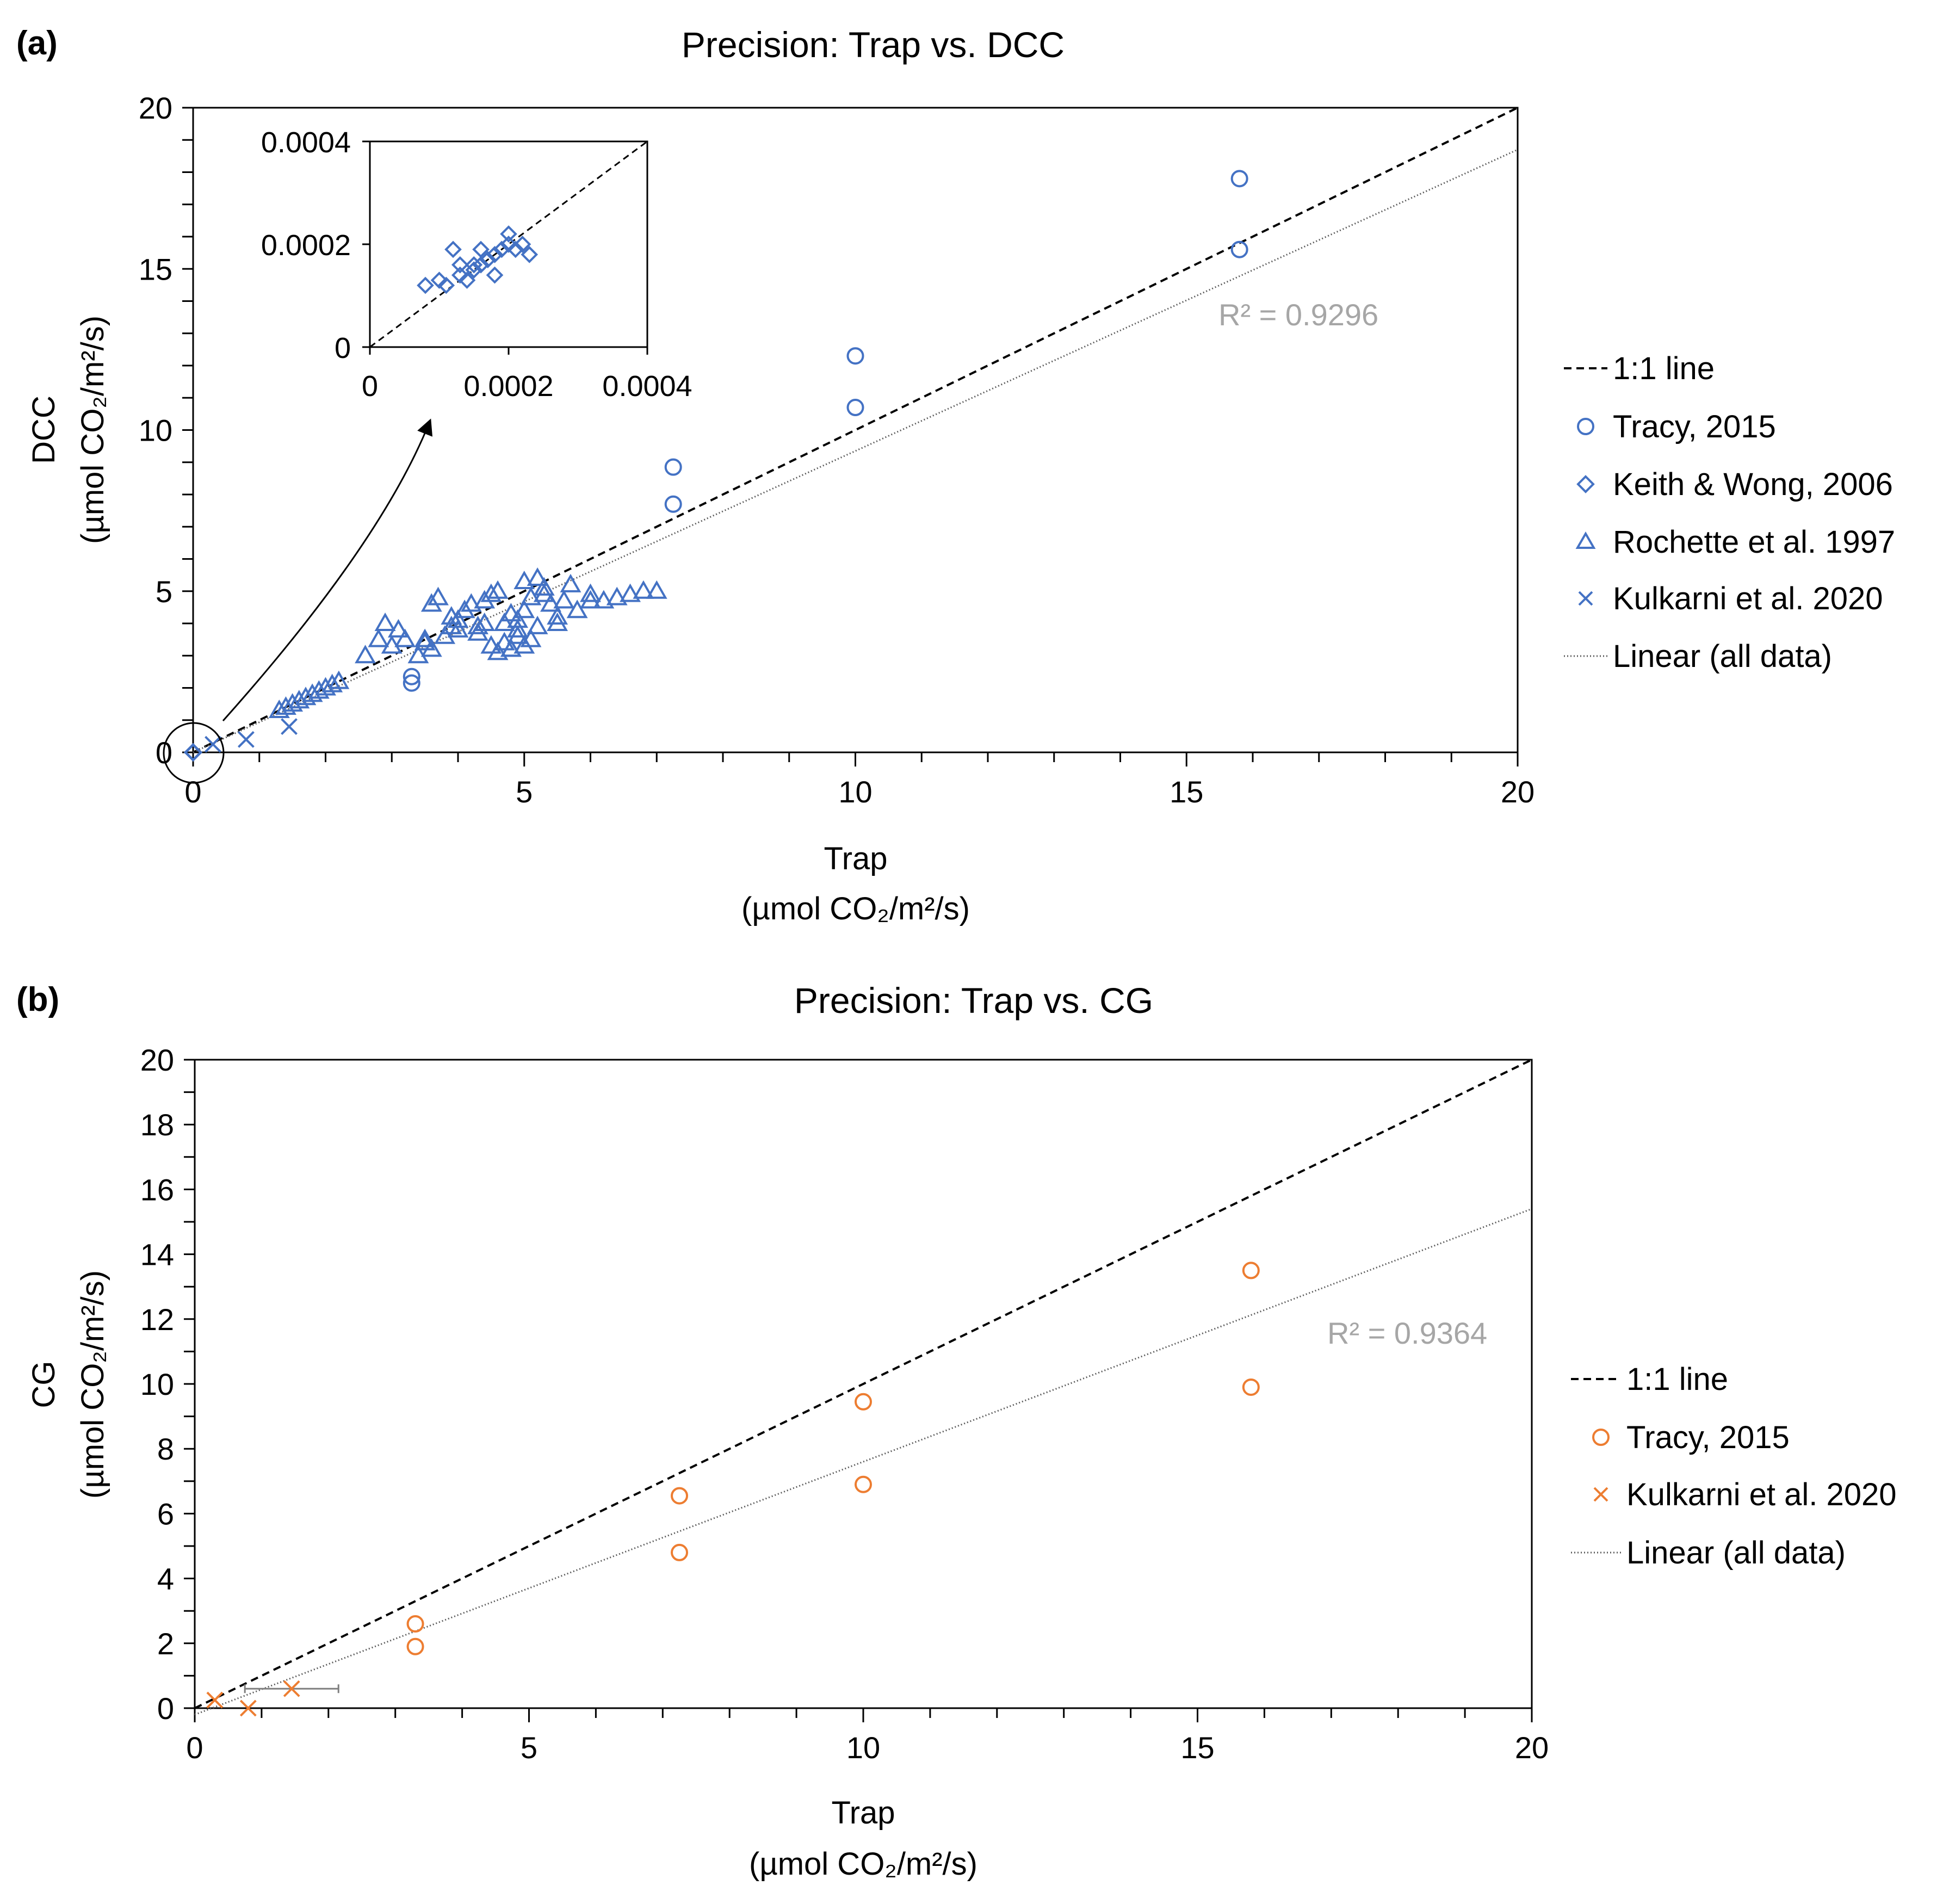 This screenshot has height=1904, width=1949. I want to click on panel-a-zoom-arrow, so click(327, 569).